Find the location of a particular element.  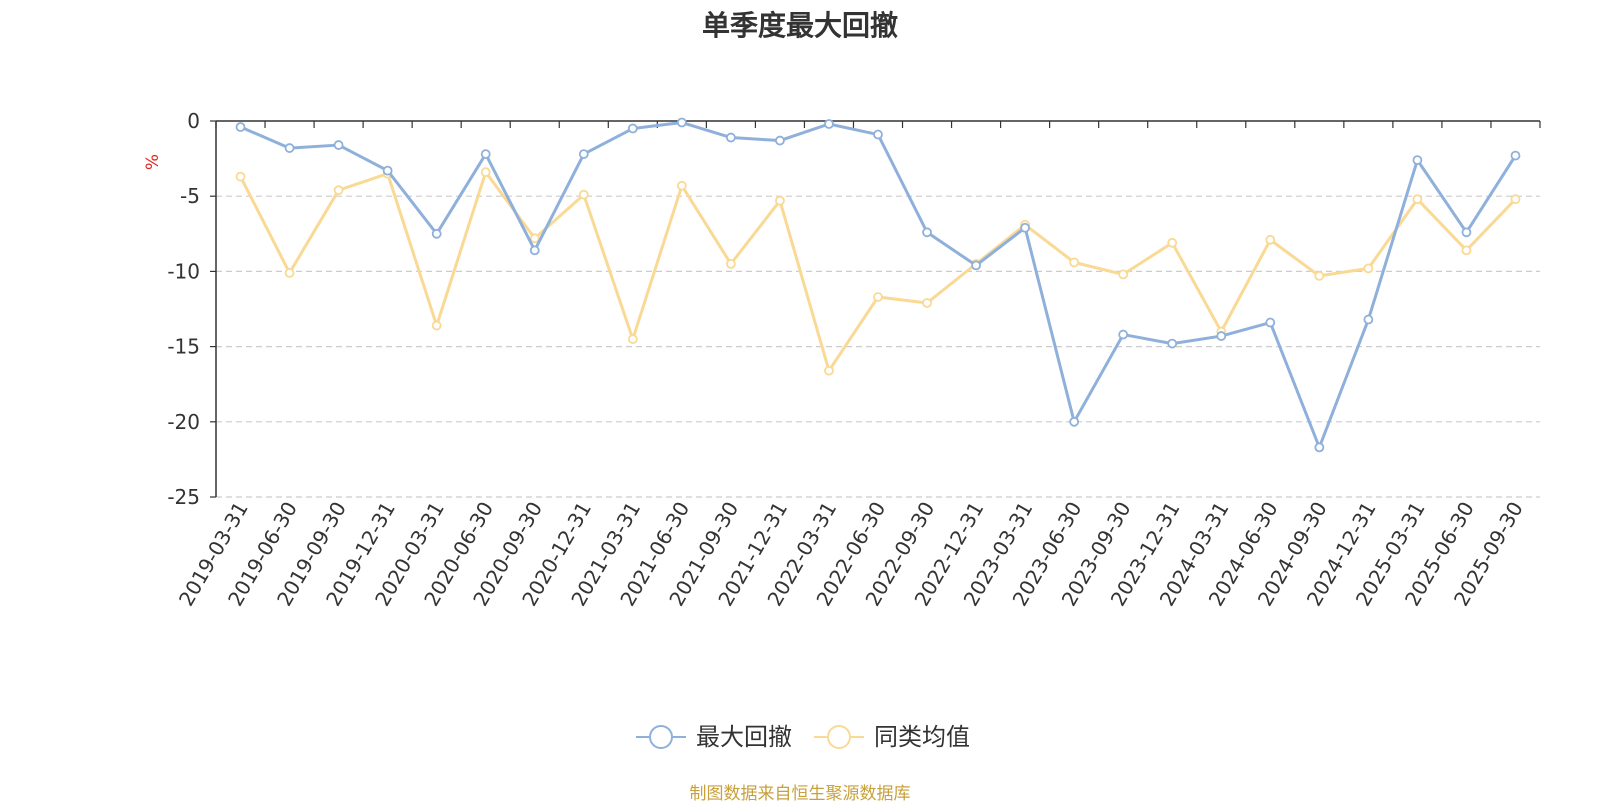

source-note: 制图数据来自恒生聚源数据库 is located at coordinates (800, 794).